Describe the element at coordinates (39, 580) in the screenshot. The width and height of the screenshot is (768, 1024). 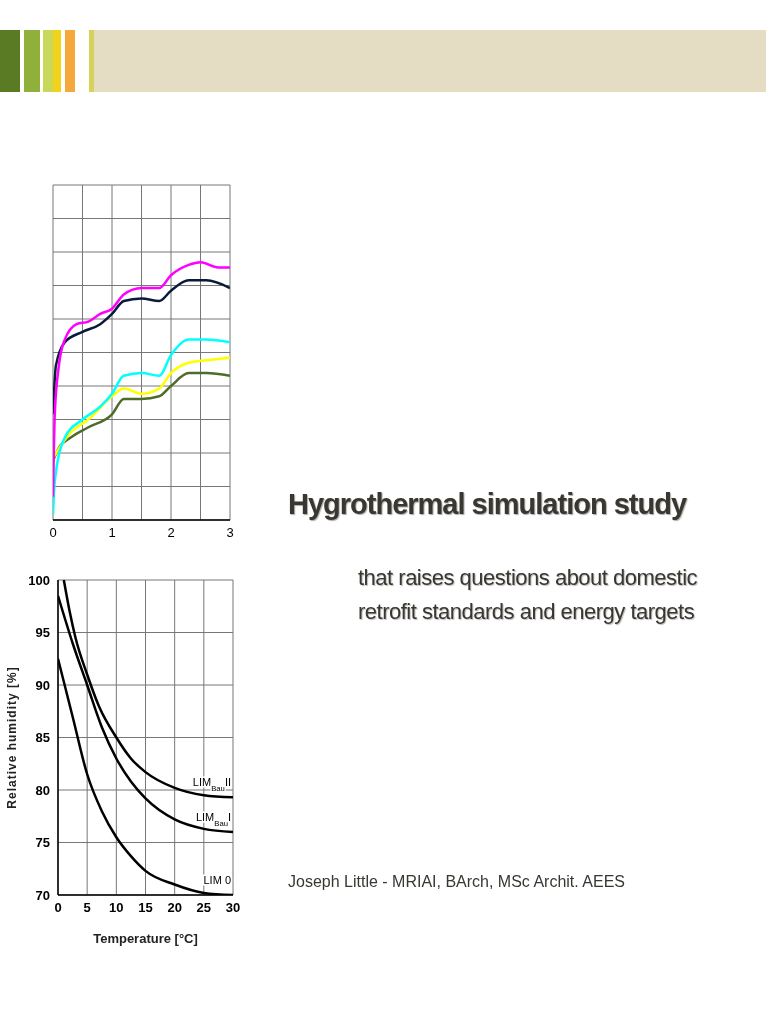
I see `y-tick-label: 100` at that location.